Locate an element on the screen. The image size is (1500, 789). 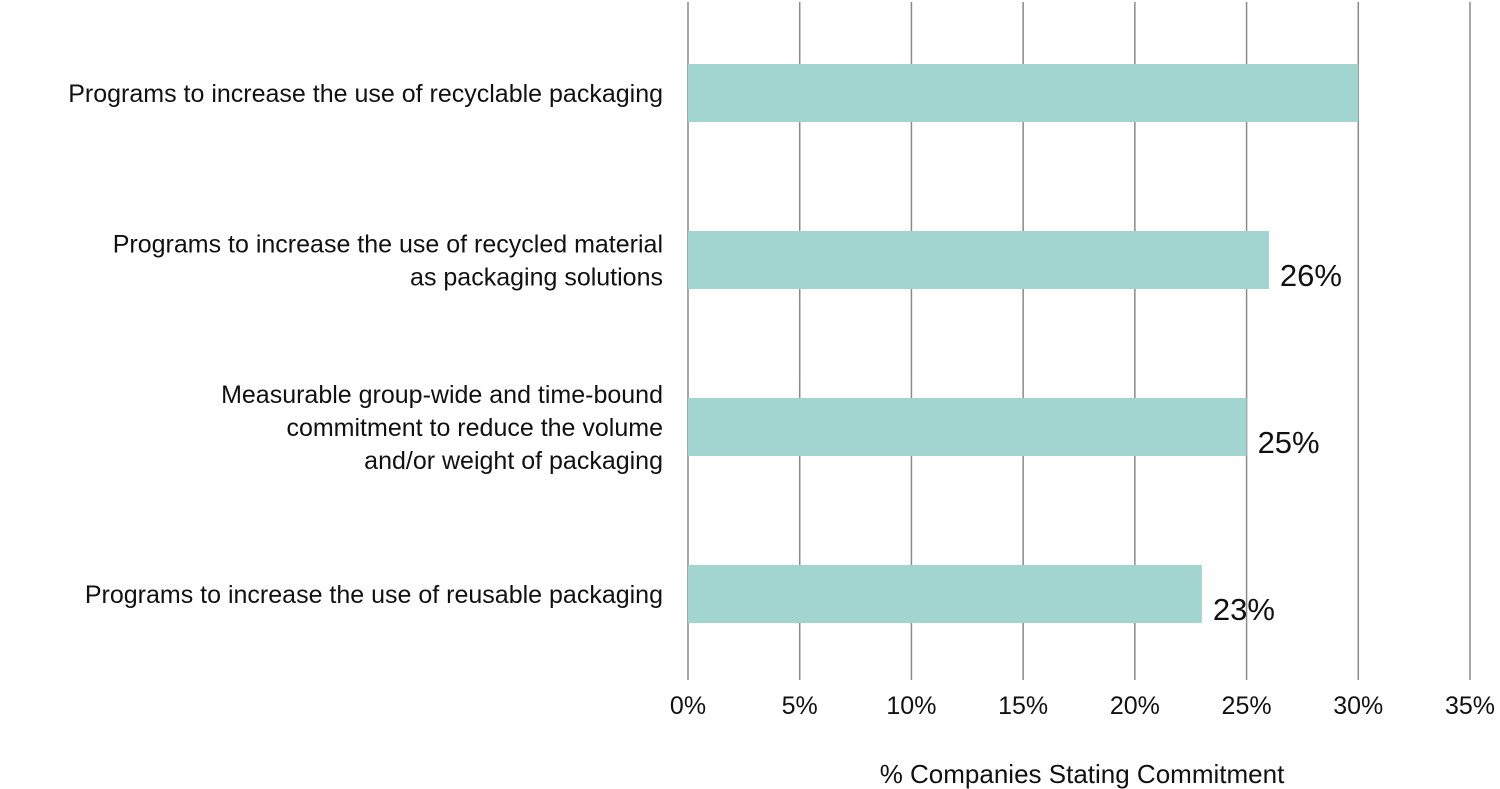
category-label: and/or weight of packaging is located at coordinates (513, 461).